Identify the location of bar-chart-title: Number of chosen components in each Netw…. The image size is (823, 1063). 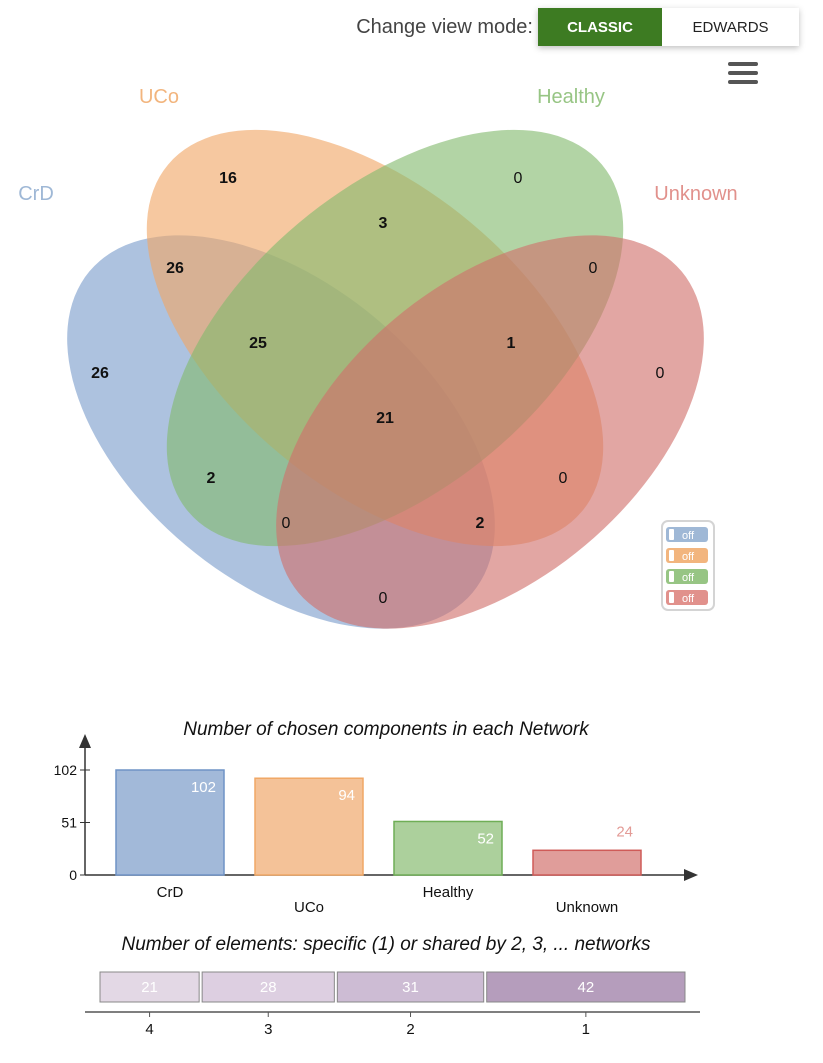
(386, 729).